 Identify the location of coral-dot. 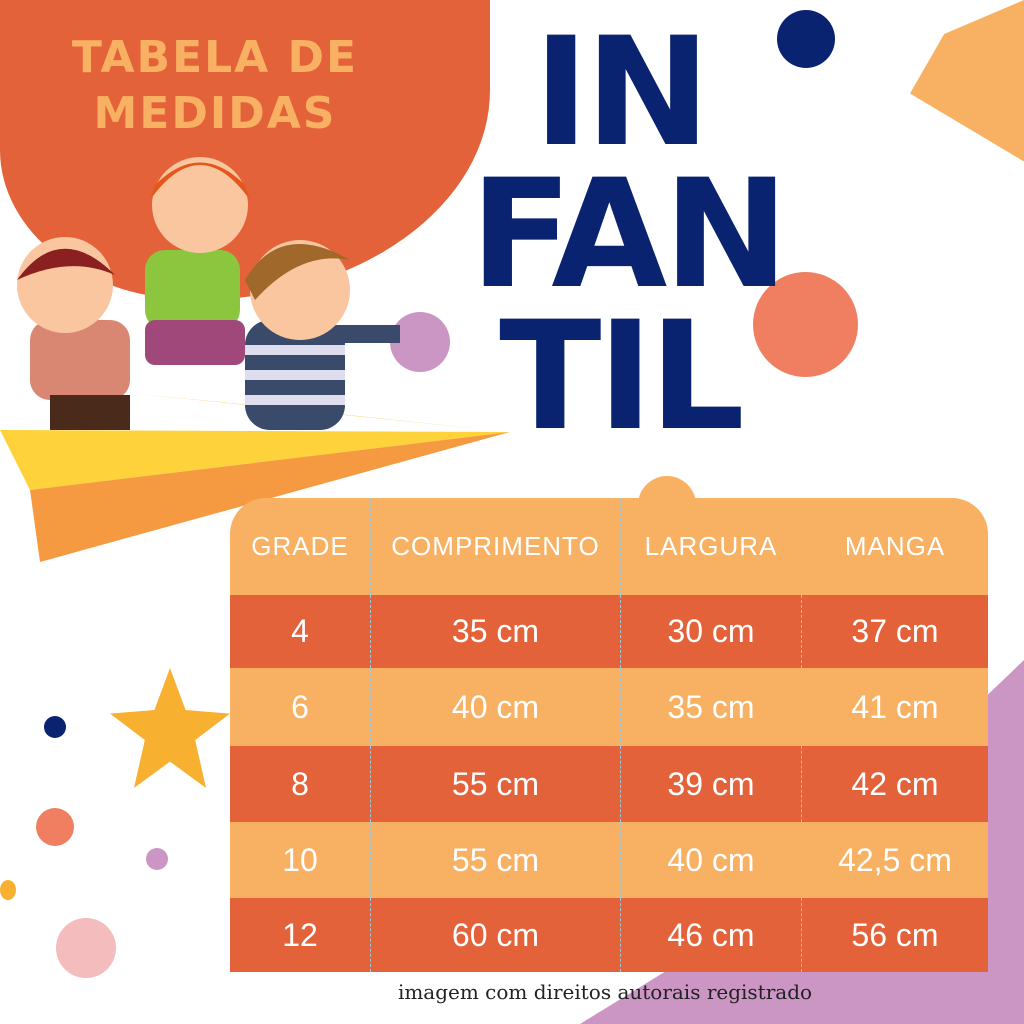
(805, 324).